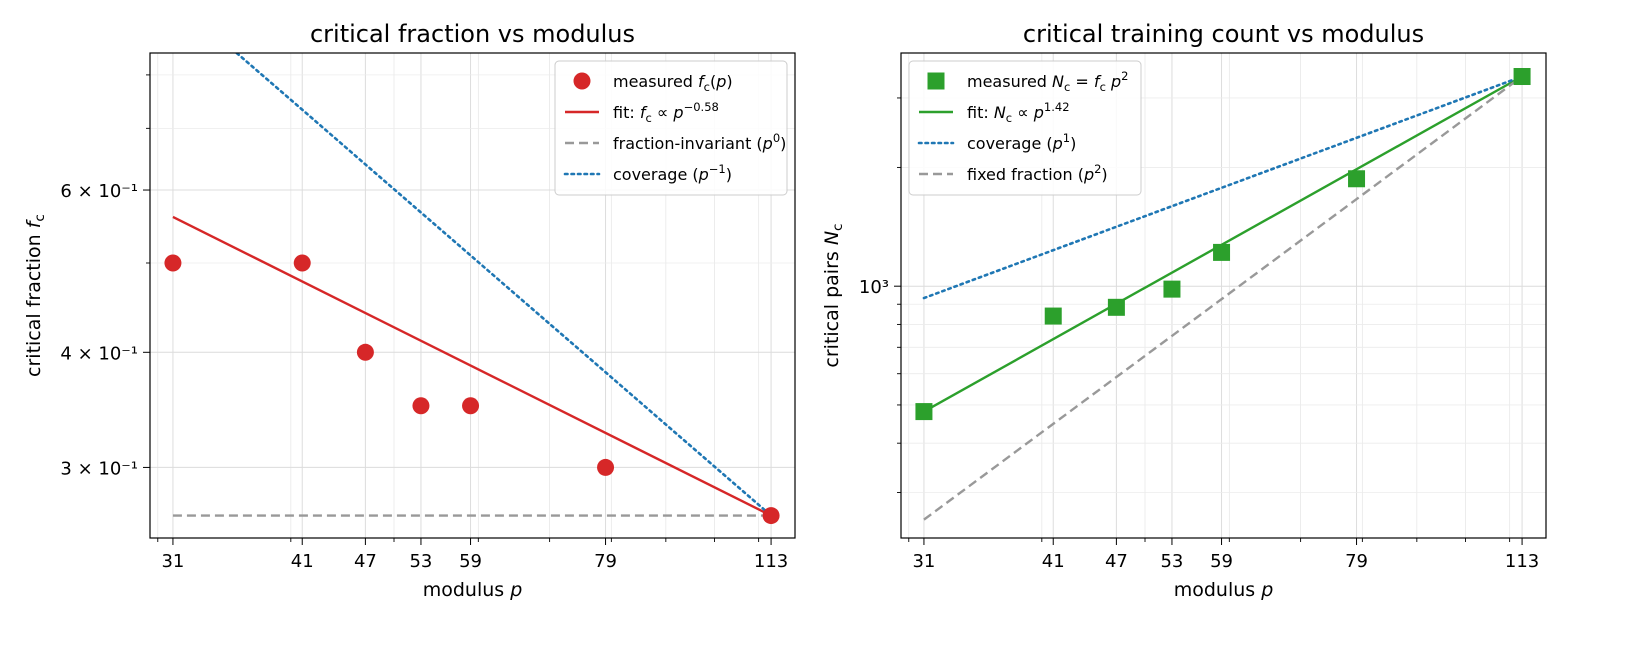  I want to click on legend-label-fraction: fit: fc​ ∝ p−0.58​, so click(666, 112).